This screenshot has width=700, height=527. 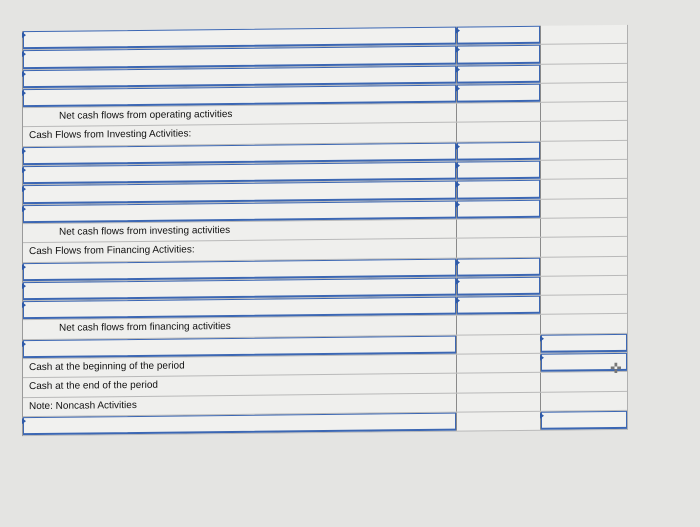 I want to click on move-cursor-icon: ✜, so click(x=616, y=368).